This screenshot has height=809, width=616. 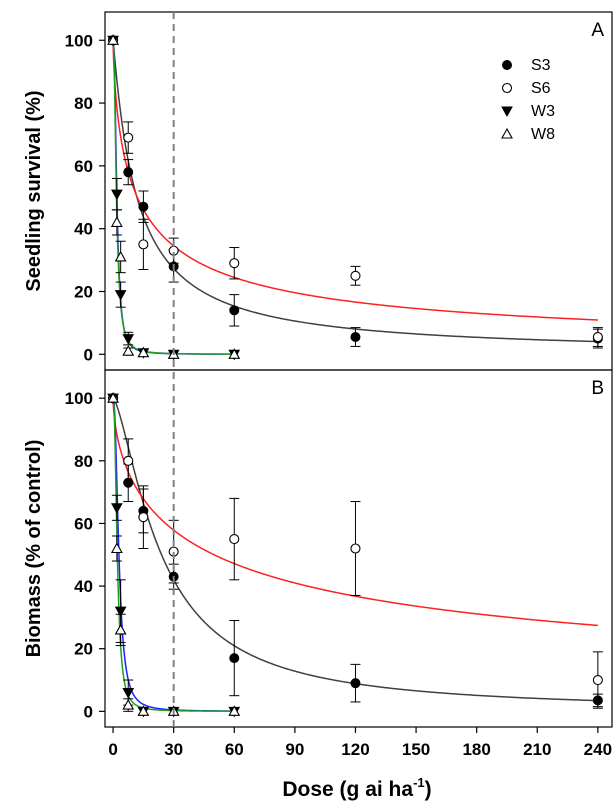 What do you see at coordinates (34, 549) in the screenshot?
I see `y-axis-label: Biomass (% of control)` at bounding box center [34, 549].